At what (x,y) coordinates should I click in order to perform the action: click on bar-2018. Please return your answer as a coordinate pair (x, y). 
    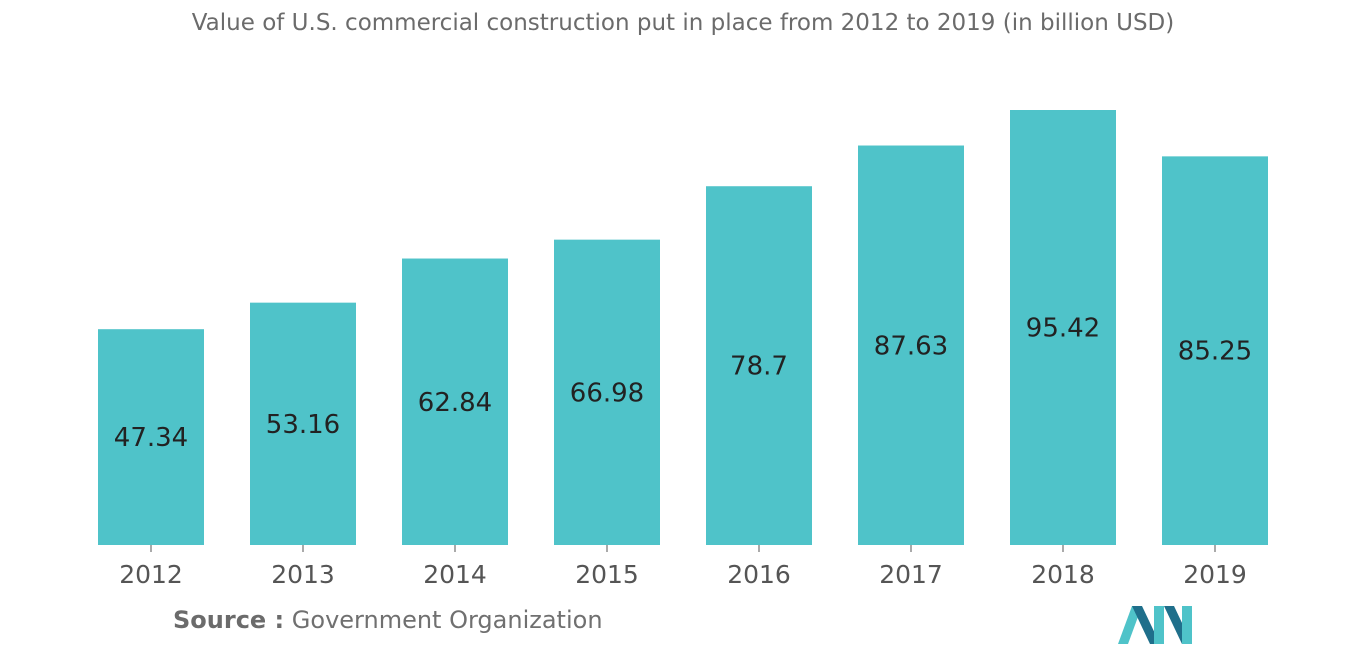
    Looking at the image, I should click on (1063, 327).